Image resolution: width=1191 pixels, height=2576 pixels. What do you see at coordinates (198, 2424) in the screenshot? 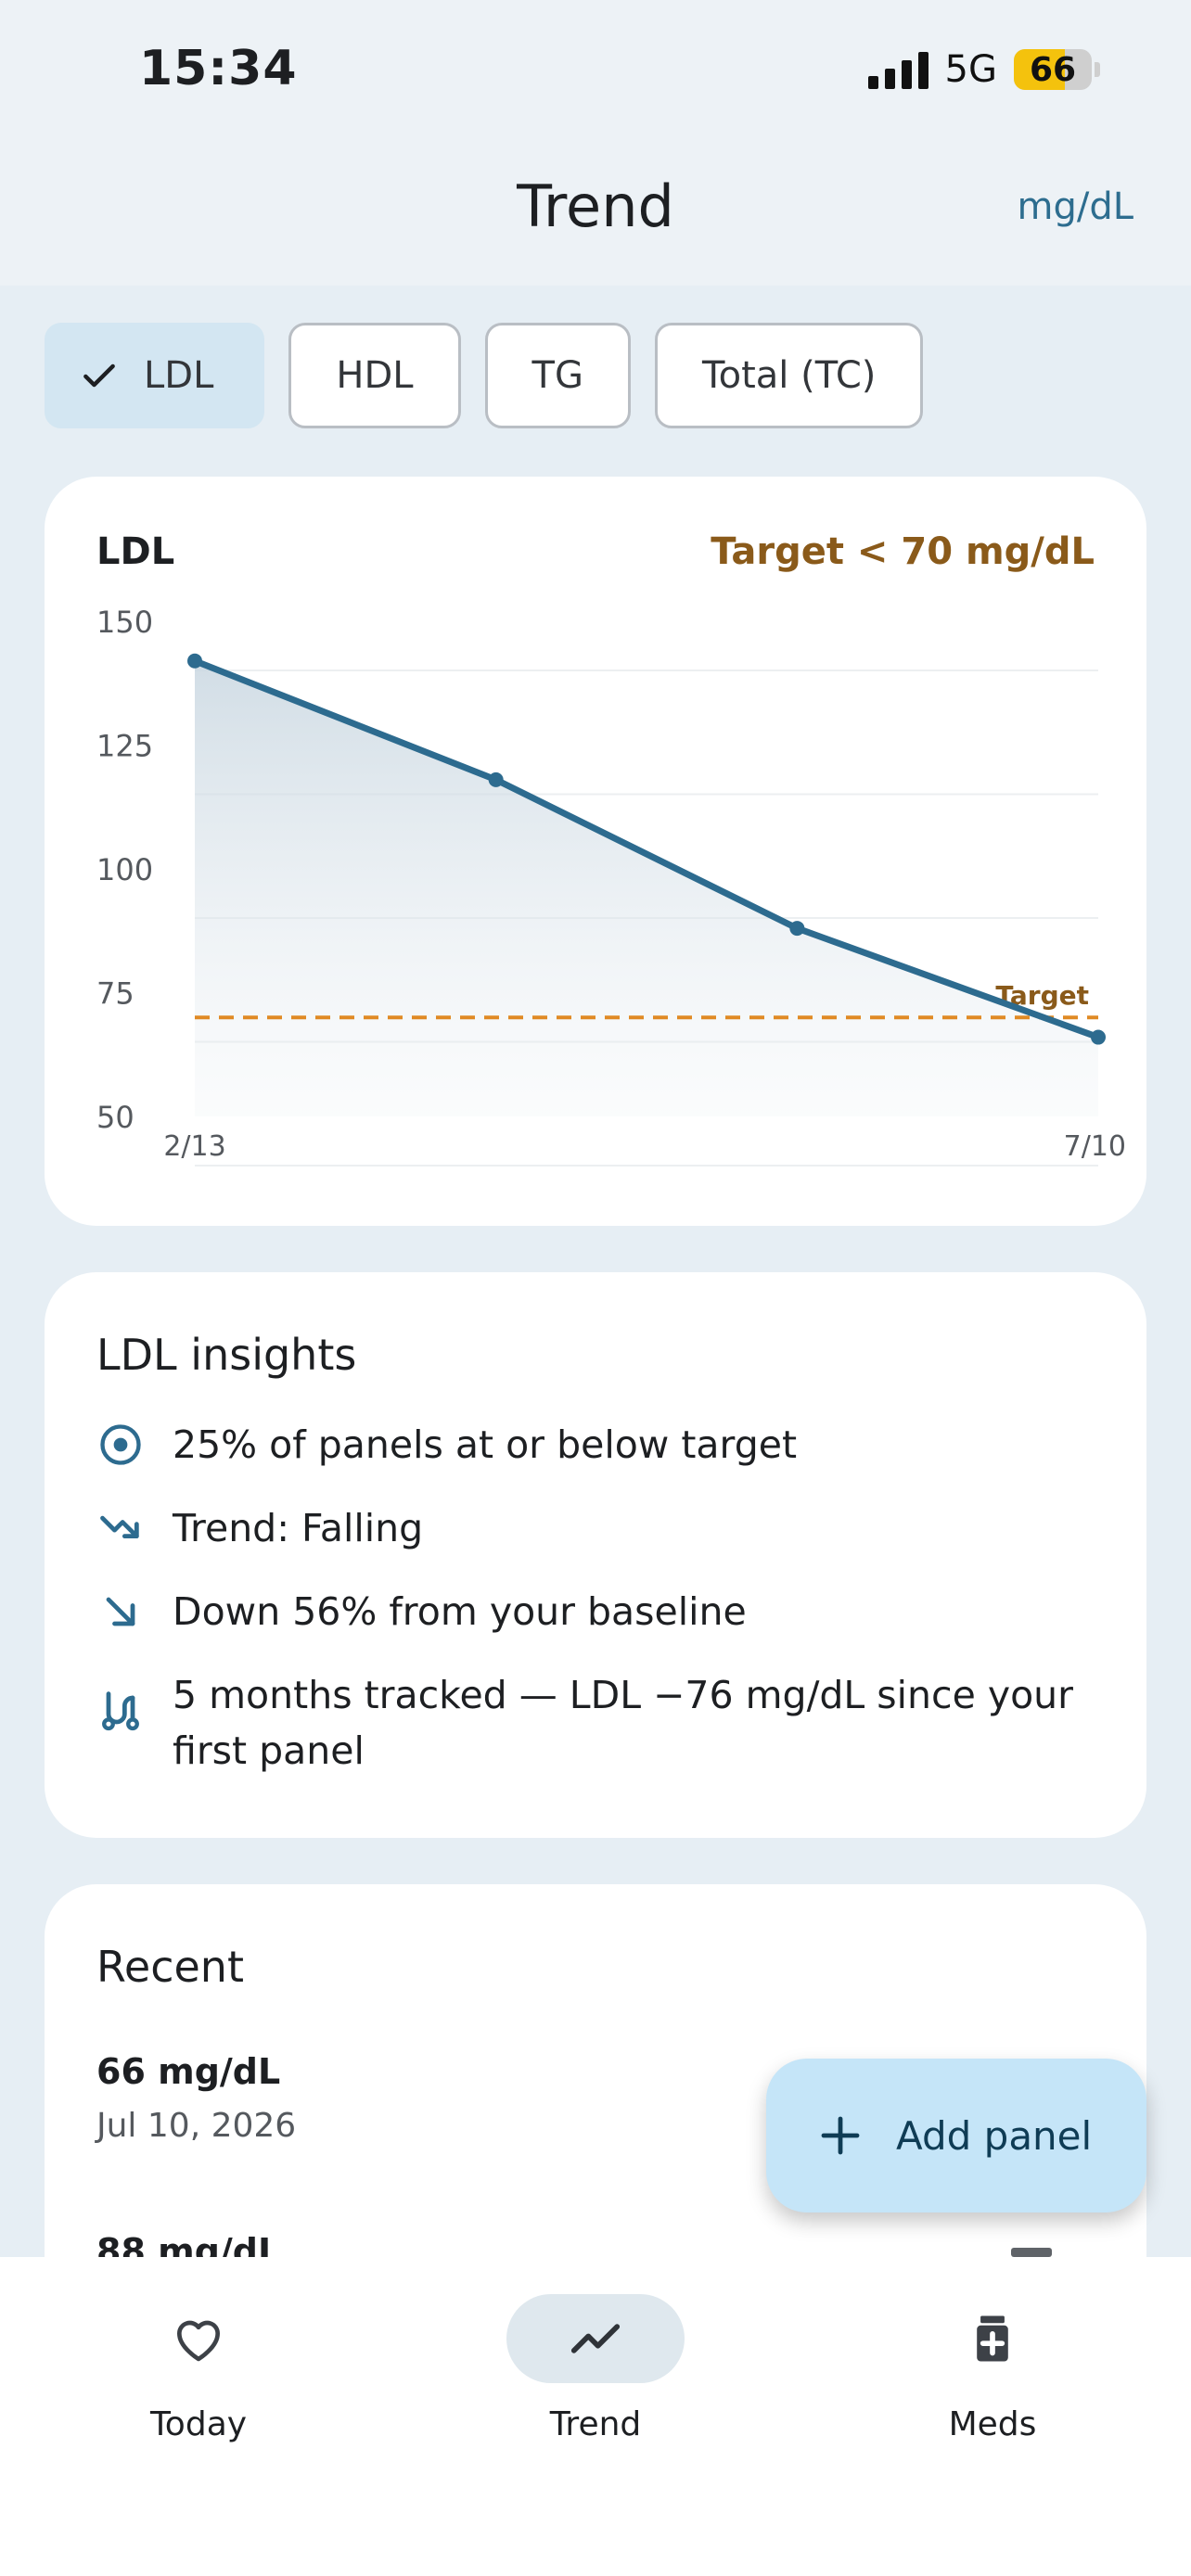
I see `nav-label: Today` at bounding box center [198, 2424].